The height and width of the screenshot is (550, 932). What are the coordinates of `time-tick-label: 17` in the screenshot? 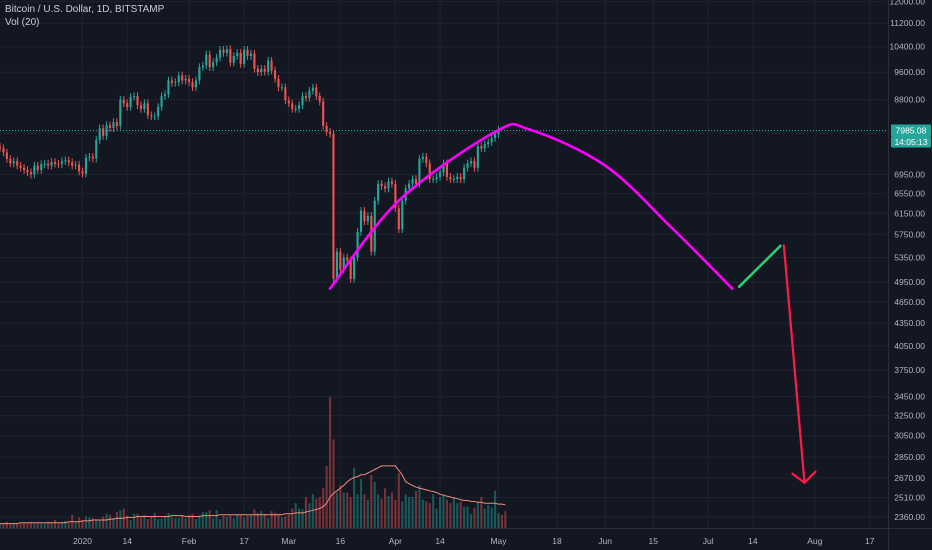 It's located at (870, 541).